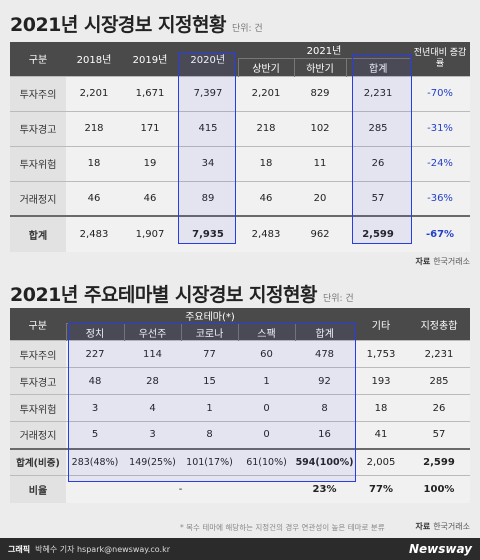  Describe the element at coordinates (38, 233) in the screenshot. I see `sum-label: 합계` at that location.